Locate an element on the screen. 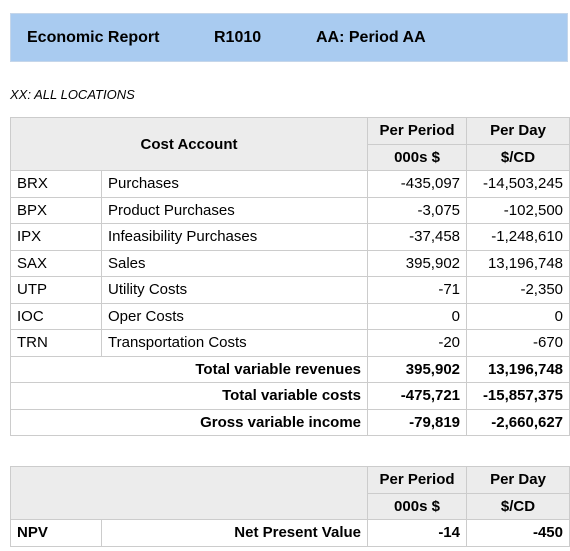  total-per-day: 13,196,748 is located at coordinates (518, 369).